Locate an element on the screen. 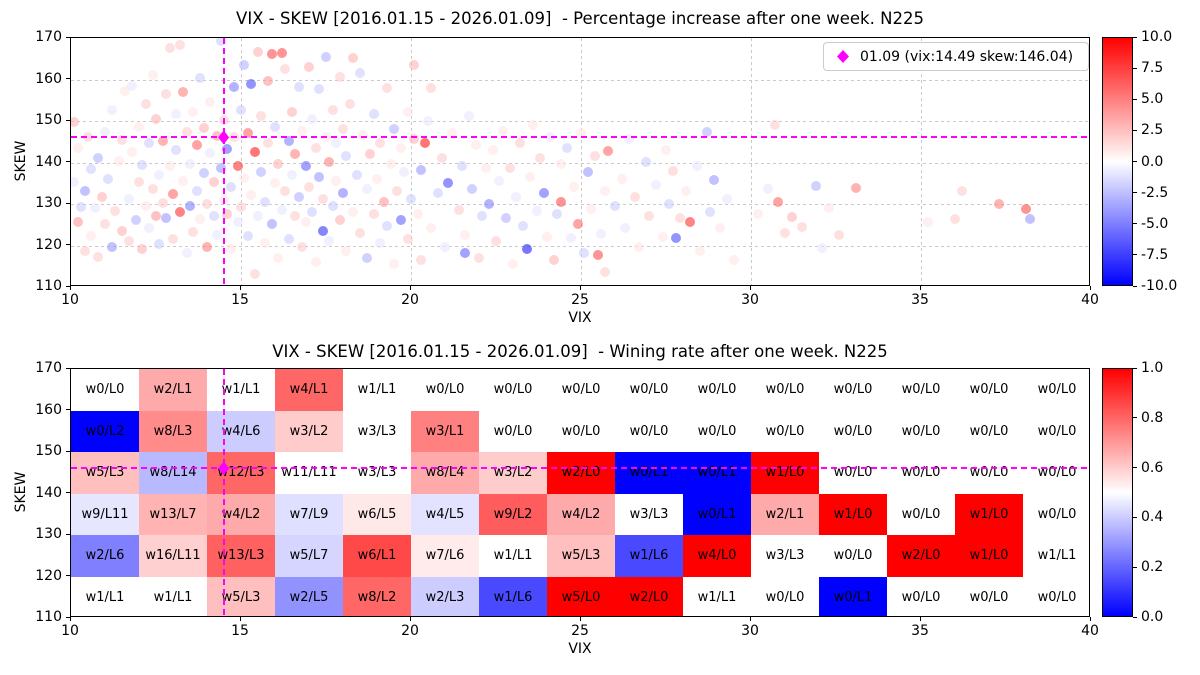 The image size is (1200, 675). heatmap-cell: w1/L0 is located at coordinates (785, 473).